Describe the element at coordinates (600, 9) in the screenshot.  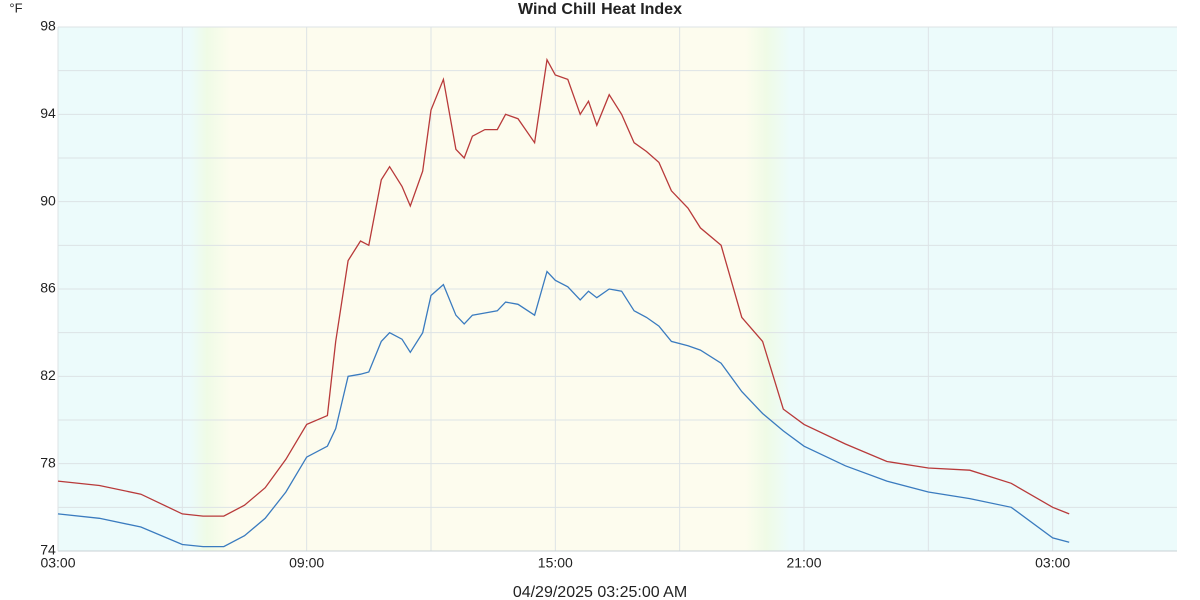
I see `legend: Wind Chill Heat Index` at that location.